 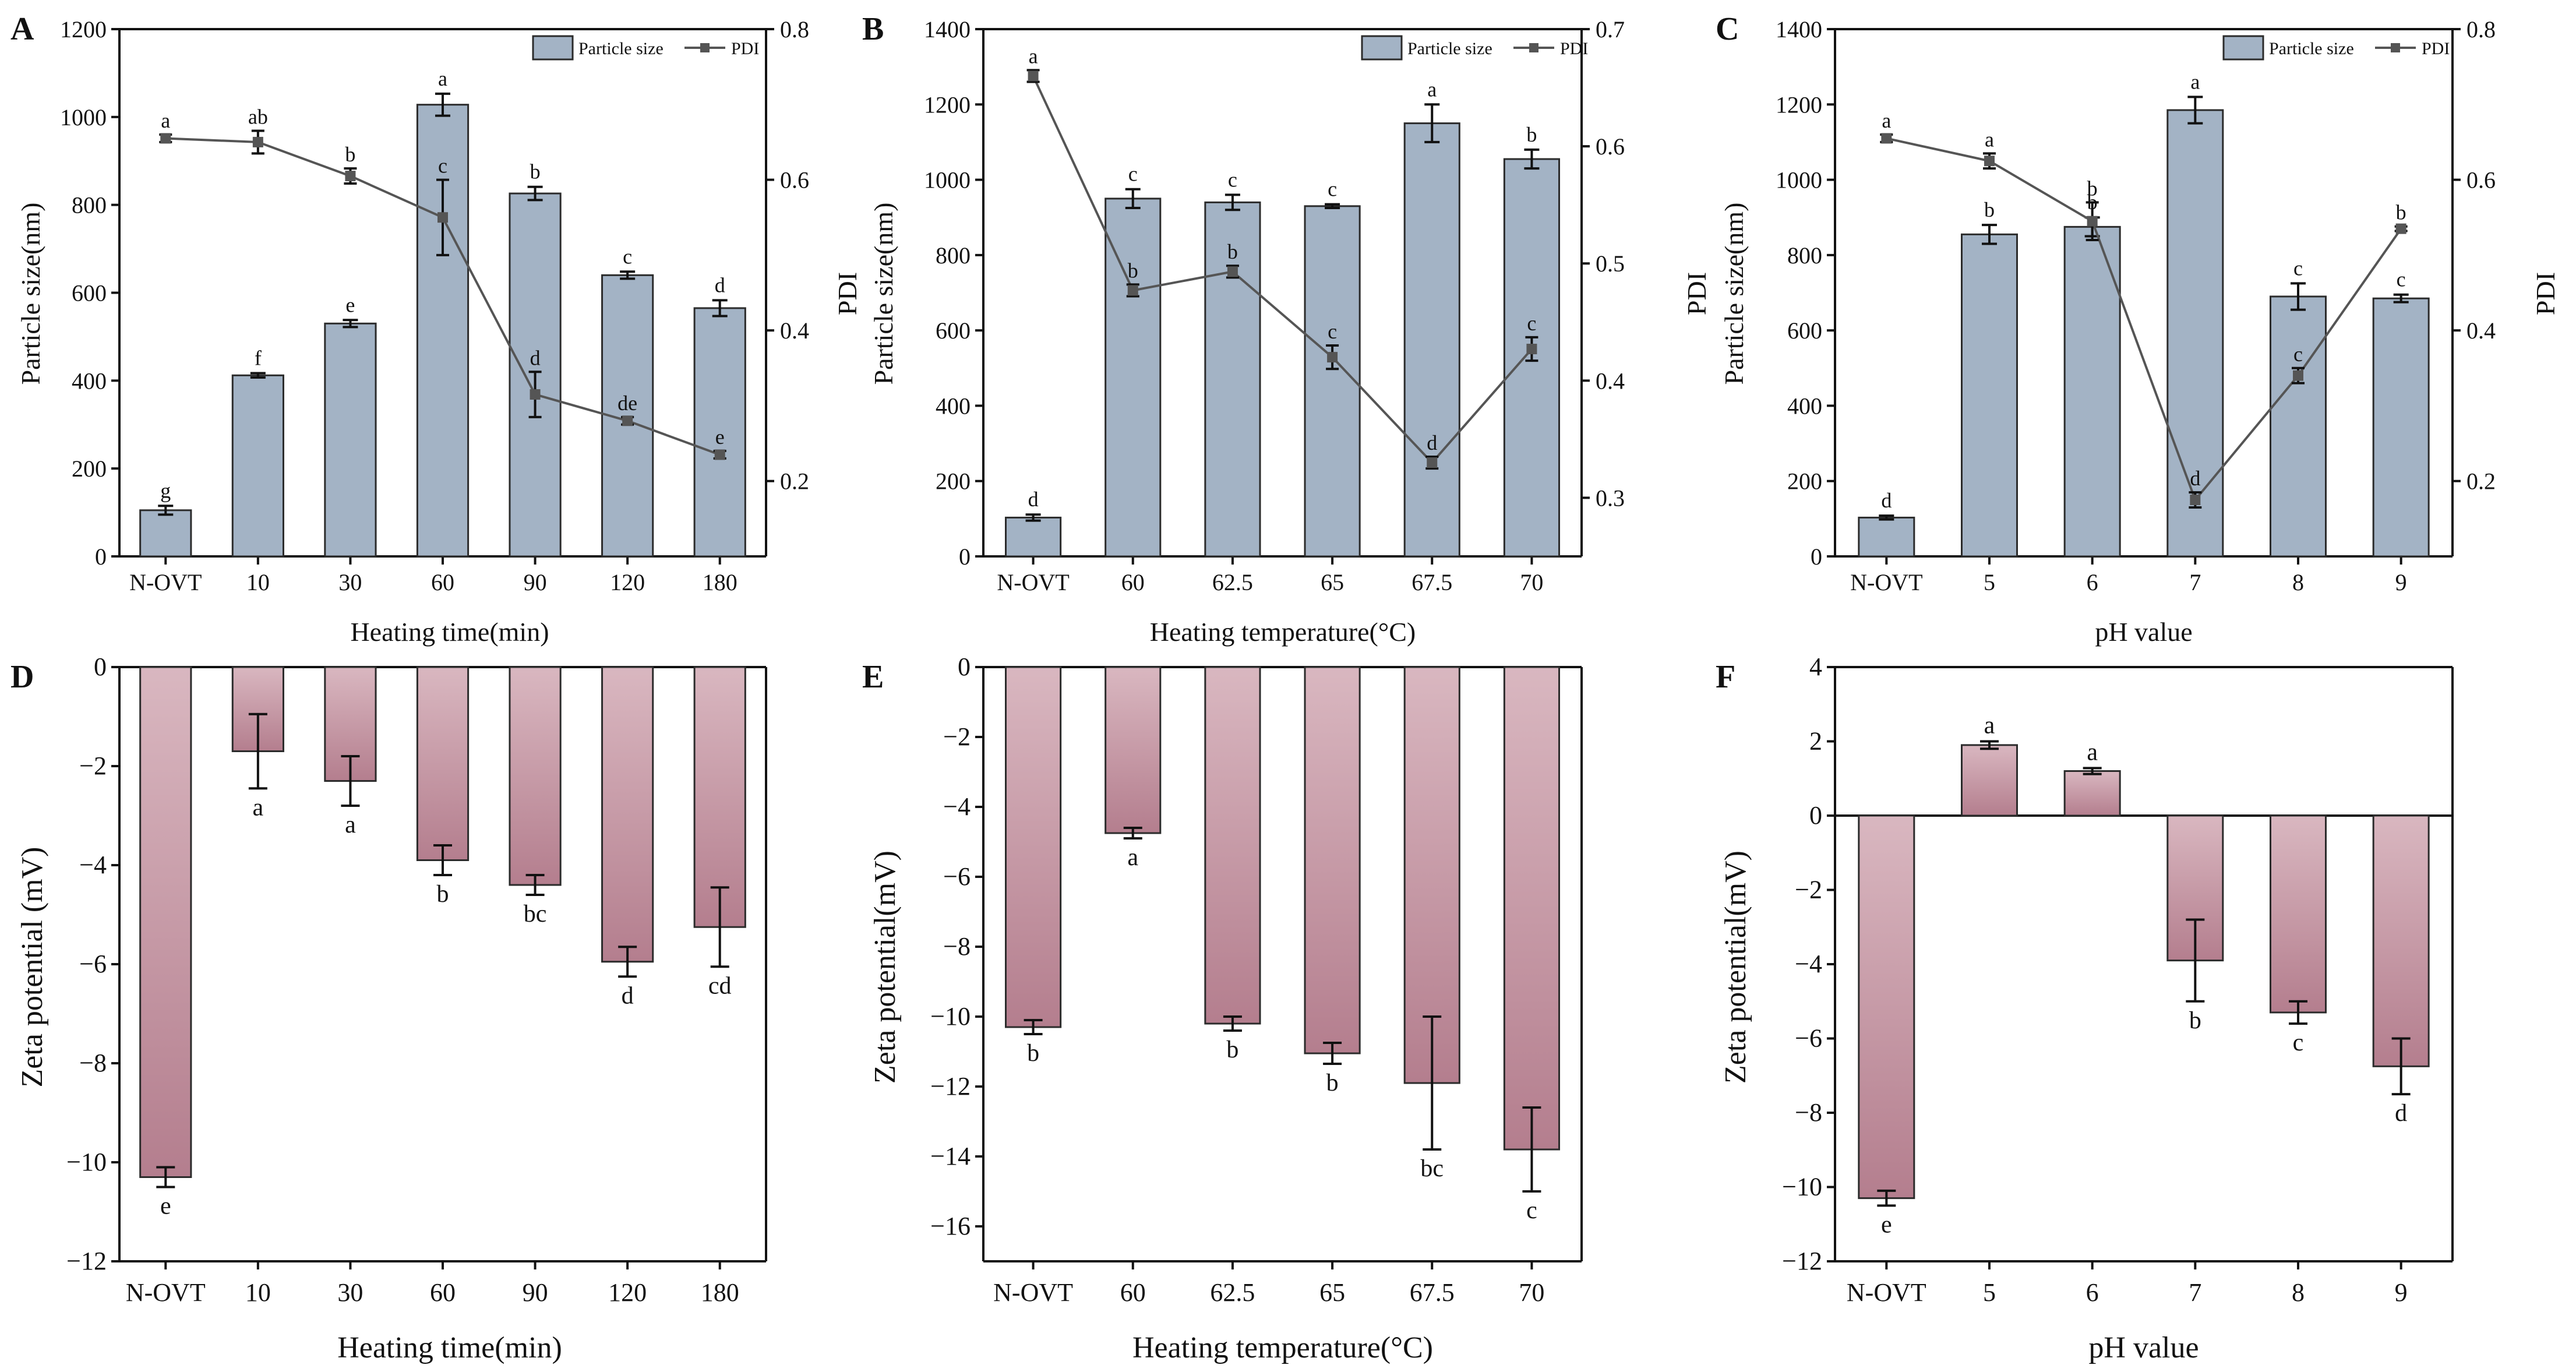 What do you see at coordinates (93, 766) in the screenshot?
I see `y-tick-label: −2` at bounding box center [93, 766].